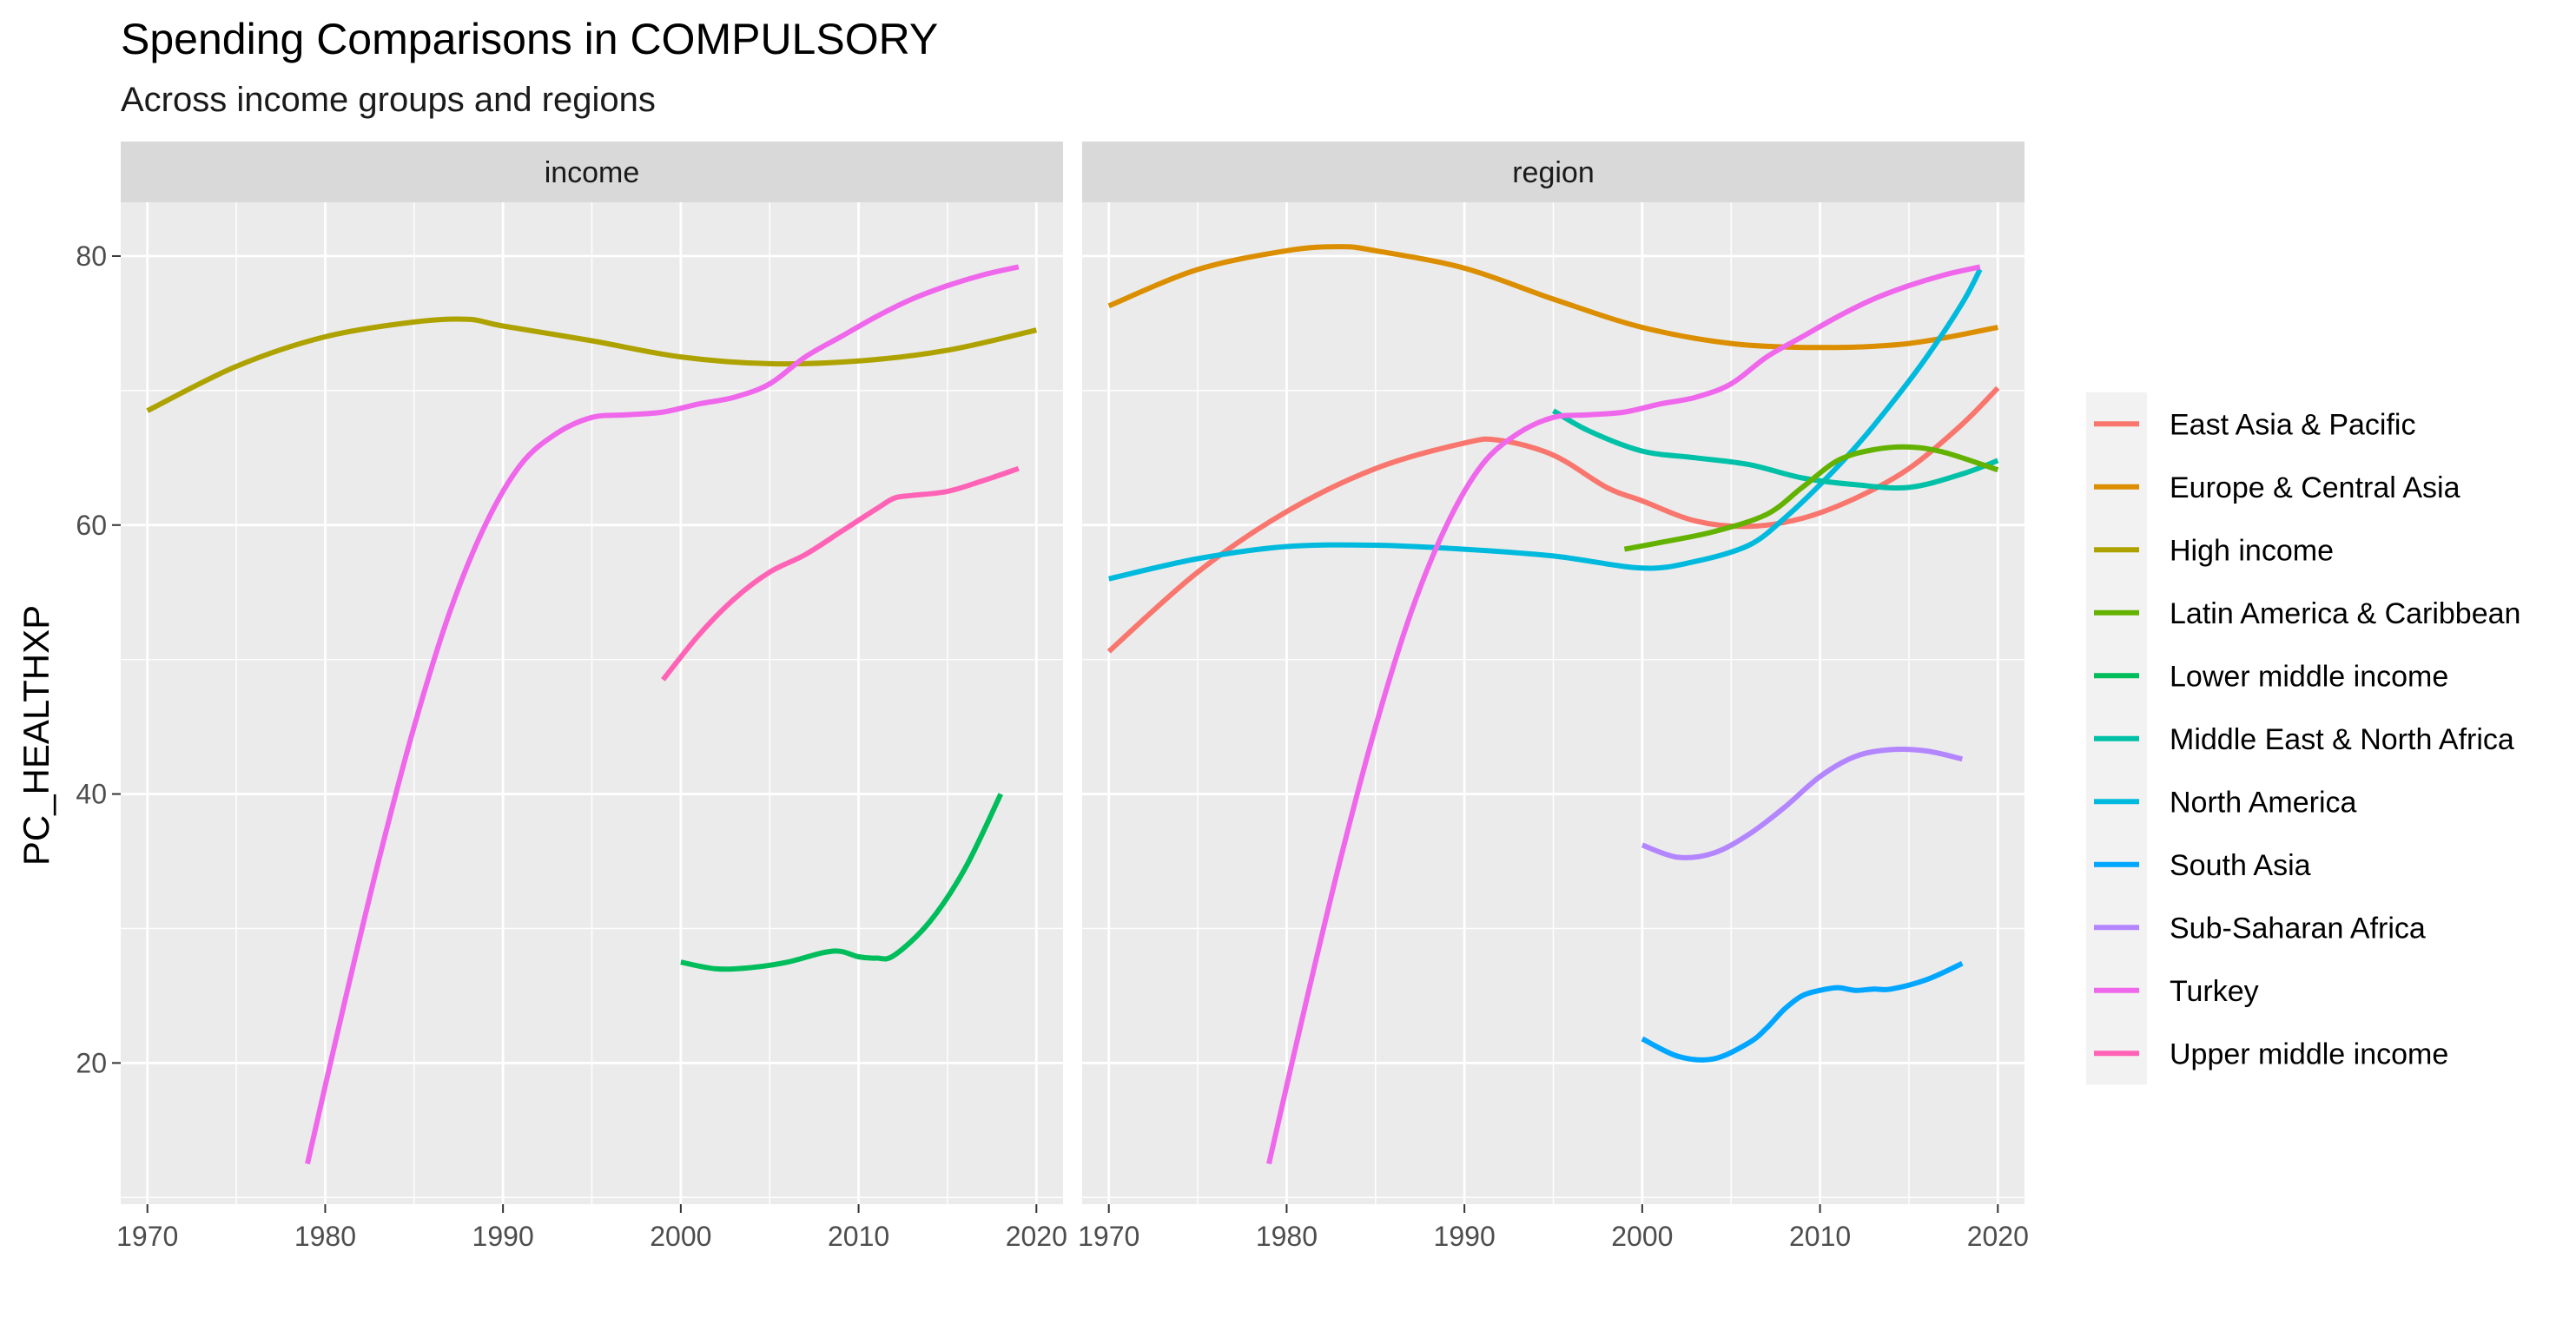  What do you see at coordinates (842, 882) in the screenshot?
I see `series-line-lower-middle-income` at bounding box center [842, 882].